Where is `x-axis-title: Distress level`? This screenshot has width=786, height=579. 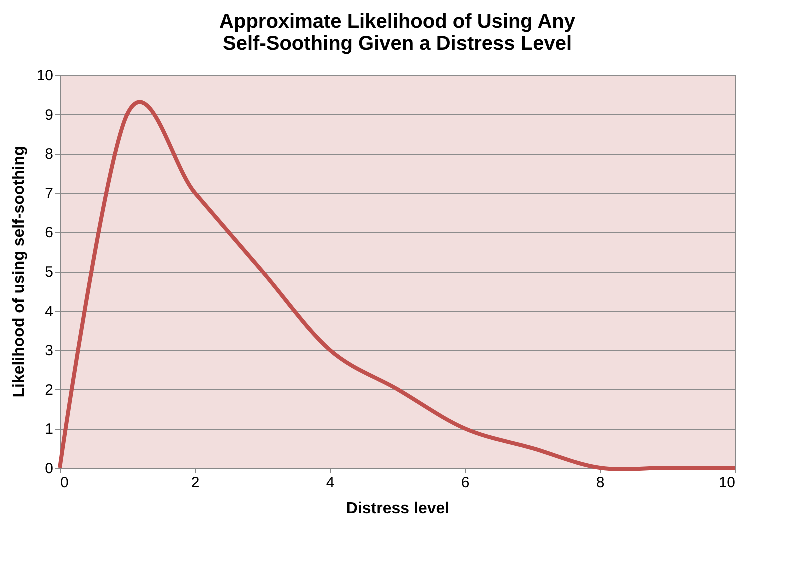
x-axis-title: Distress level is located at coordinates (398, 509).